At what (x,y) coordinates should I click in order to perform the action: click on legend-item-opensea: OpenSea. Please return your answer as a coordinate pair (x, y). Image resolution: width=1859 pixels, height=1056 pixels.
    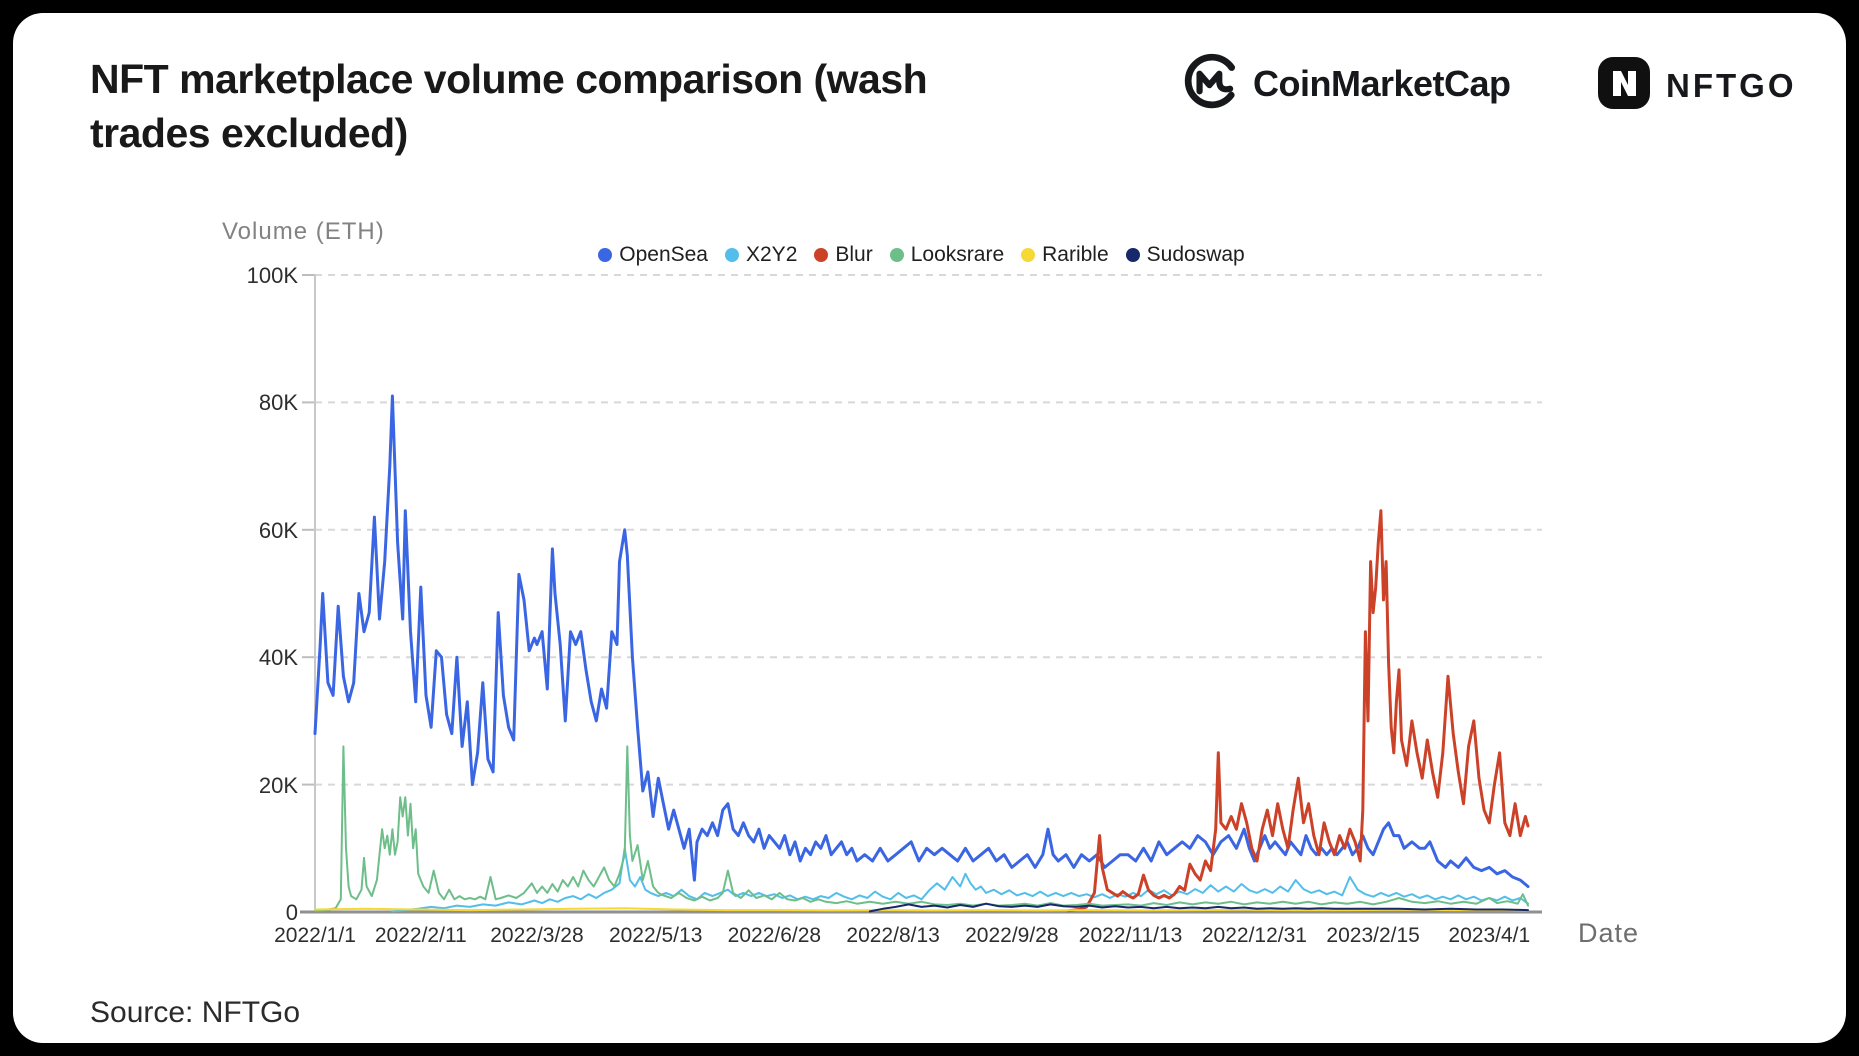
    Looking at the image, I should click on (653, 255).